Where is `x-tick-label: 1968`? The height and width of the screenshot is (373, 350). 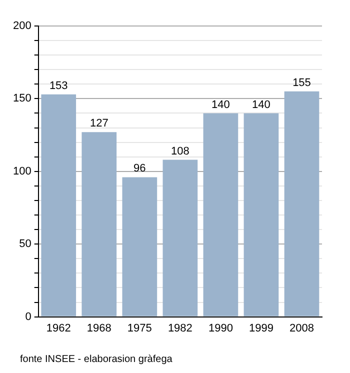 x-tick-label: 1968 is located at coordinates (99, 328).